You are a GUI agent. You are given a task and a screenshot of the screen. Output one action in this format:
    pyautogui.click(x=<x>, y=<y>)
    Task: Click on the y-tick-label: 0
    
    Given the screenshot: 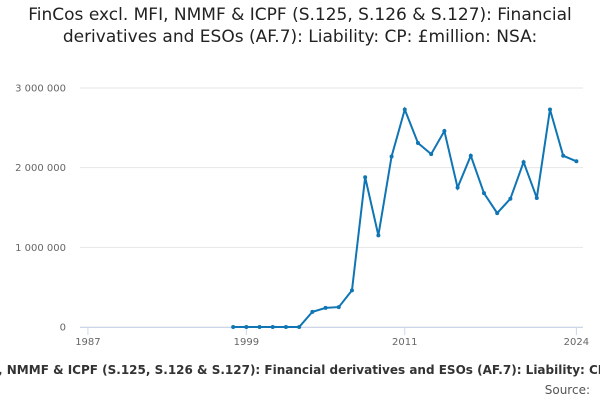 What is the action you would take?
    pyautogui.click(x=63, y=328)
    